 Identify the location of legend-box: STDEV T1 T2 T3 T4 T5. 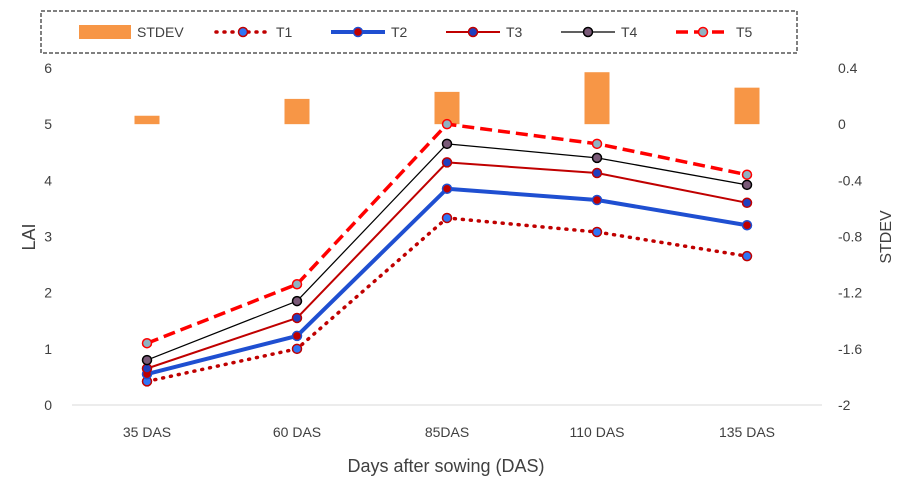
(419, 32).